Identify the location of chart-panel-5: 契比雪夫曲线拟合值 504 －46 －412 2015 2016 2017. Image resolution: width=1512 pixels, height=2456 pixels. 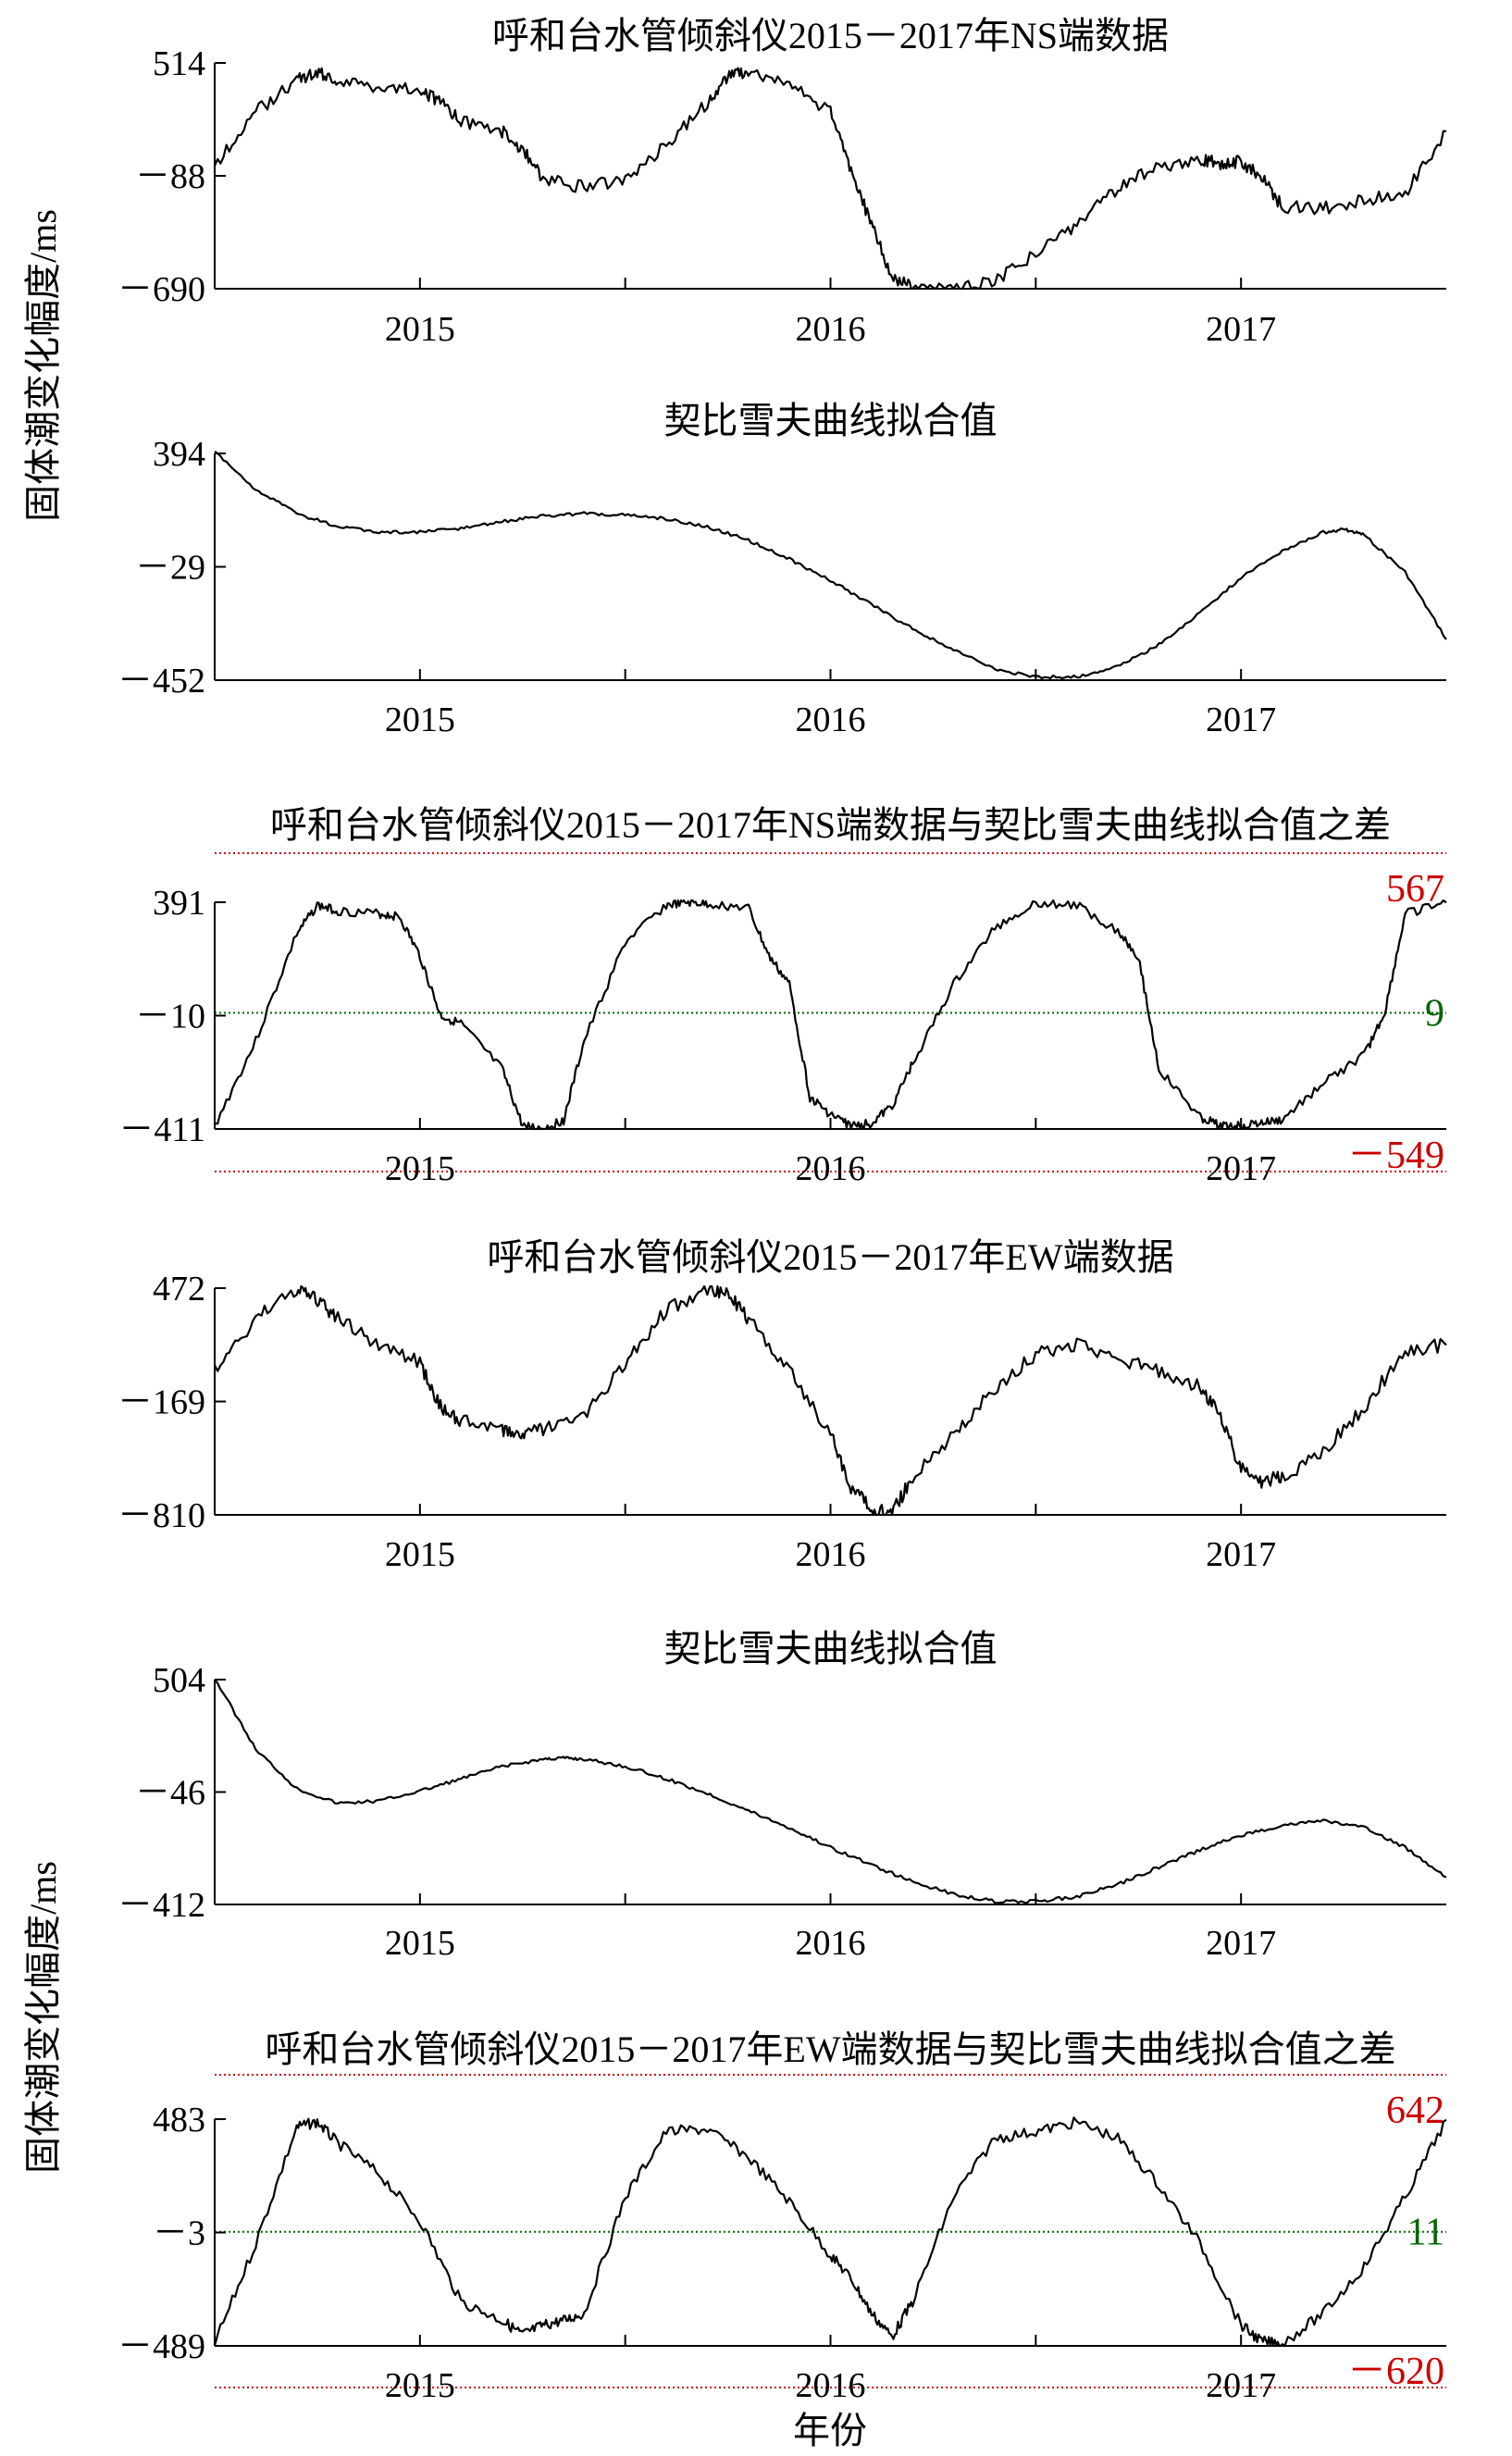
(782, 1795).